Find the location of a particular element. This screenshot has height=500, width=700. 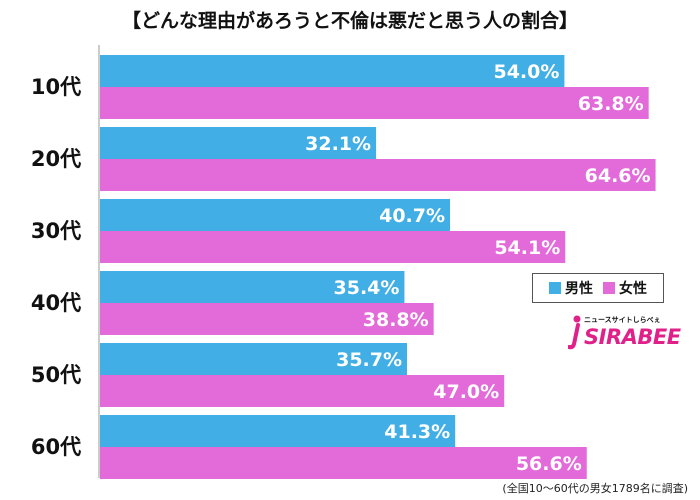

category-label: 60代 is located at coordinates (56, 447).